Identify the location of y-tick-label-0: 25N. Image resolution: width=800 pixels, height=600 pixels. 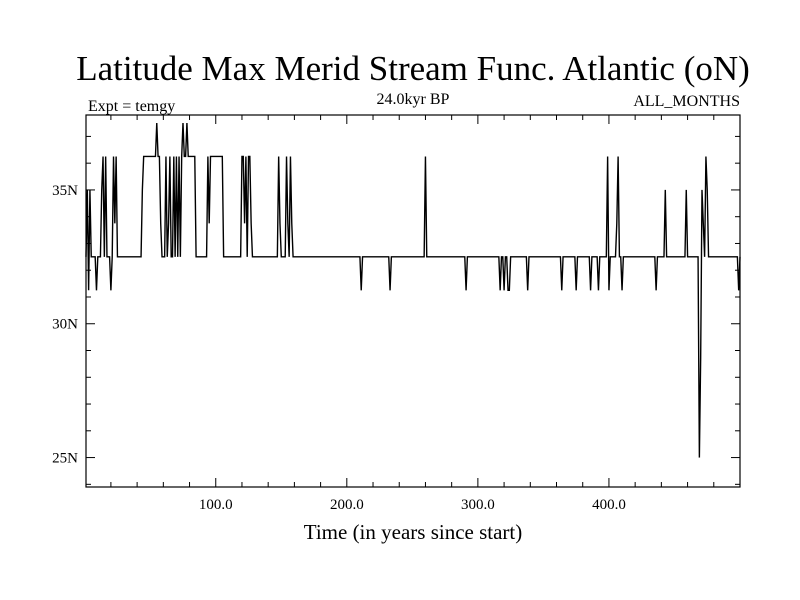
(65, 459).